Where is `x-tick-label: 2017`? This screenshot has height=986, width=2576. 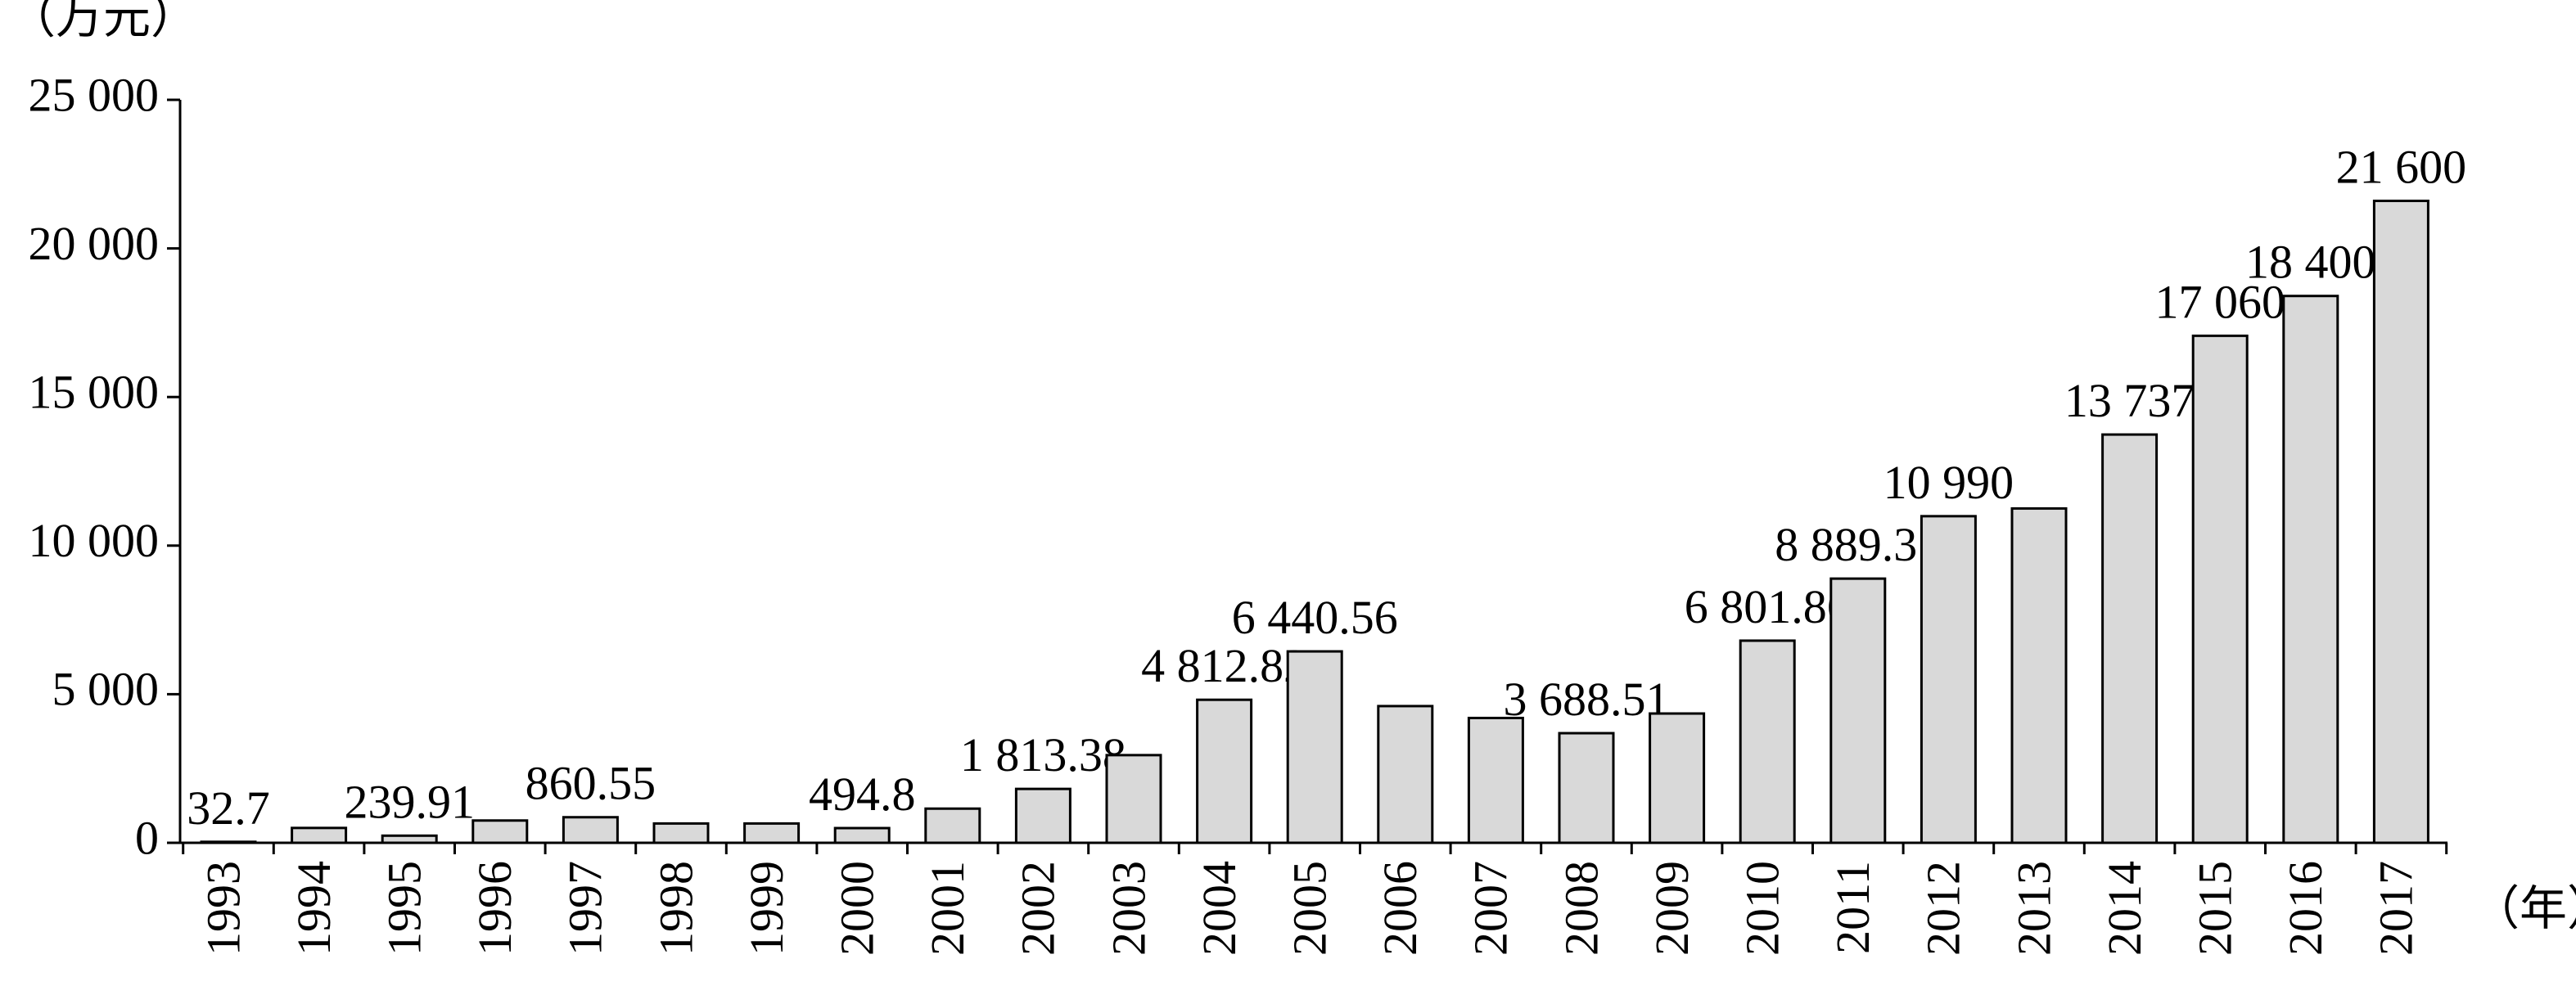 x-tick-label: 2017 is located at coordinates (2396, 908).